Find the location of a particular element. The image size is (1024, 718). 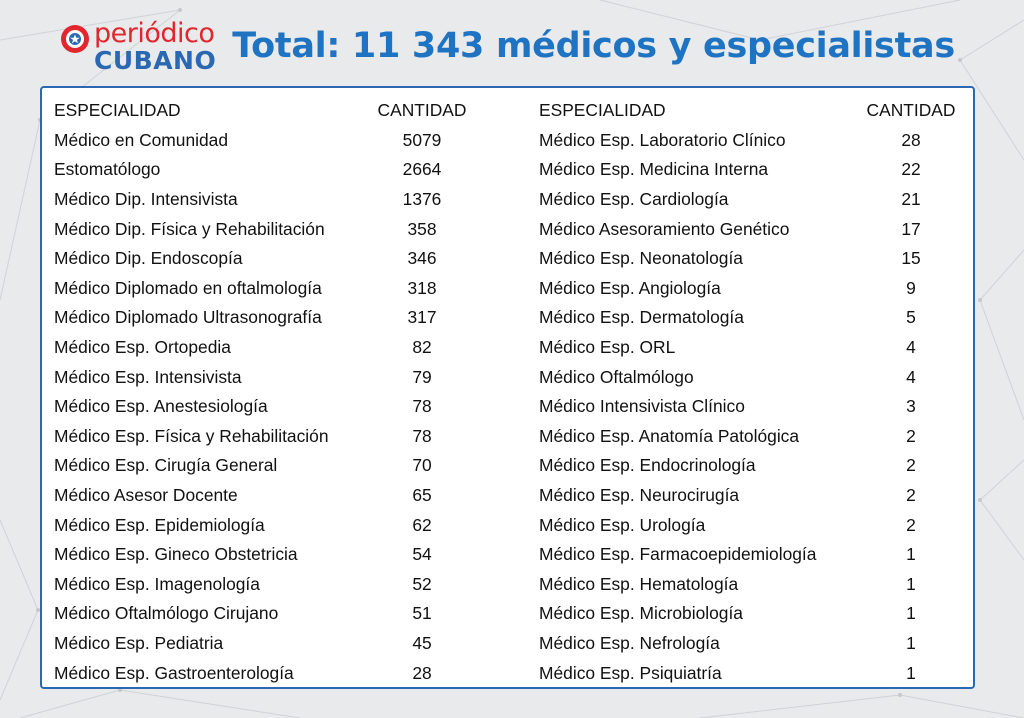

table-row: Médico Esp. Intensivista 79 is located at coordinates (263, 377).